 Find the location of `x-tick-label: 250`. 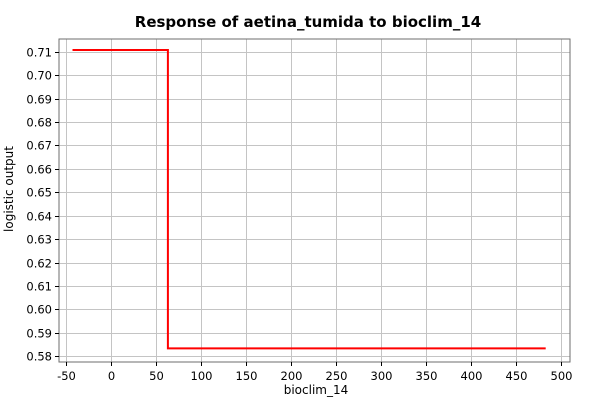

x-tick-label: 250 is located at coordinates (337, 376).